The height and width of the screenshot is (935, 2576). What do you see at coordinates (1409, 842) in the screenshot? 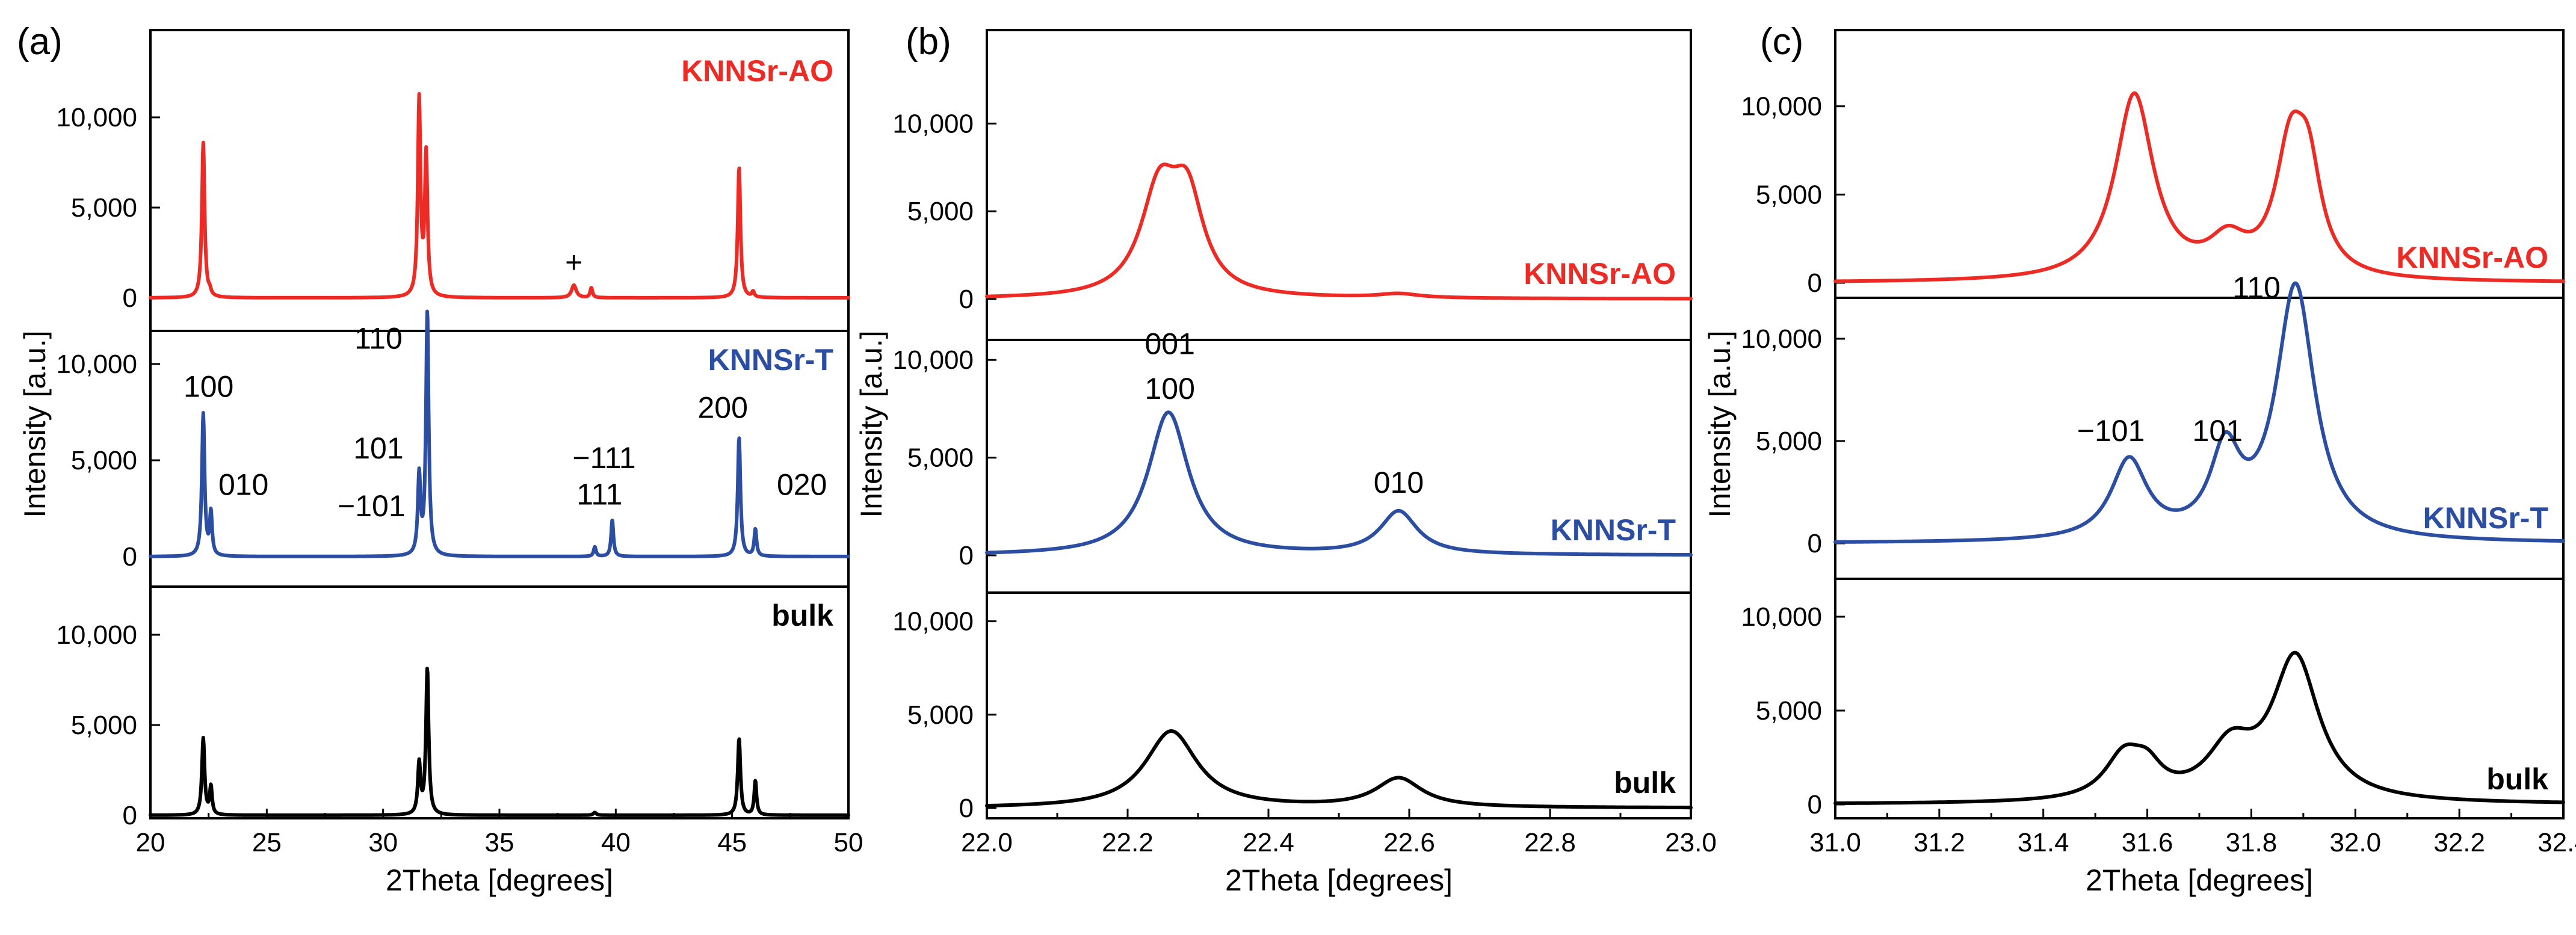
I see `x-tick-label-22-6: 22.6` at bounding box center [1409, 842].